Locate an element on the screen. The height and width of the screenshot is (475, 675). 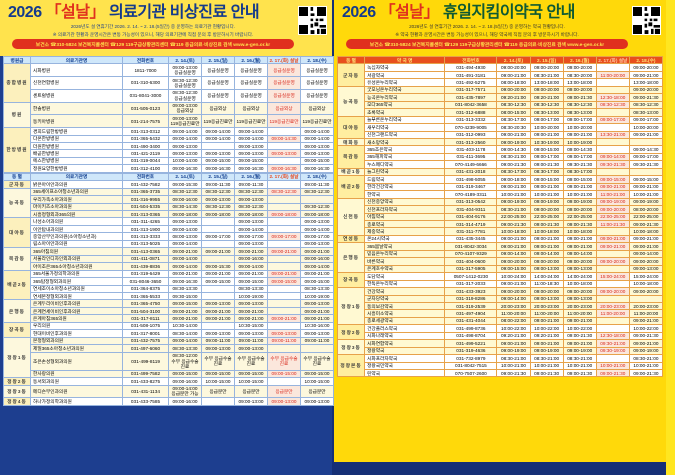
facility-name: 아침약국 is located at coordinates (405, 217).